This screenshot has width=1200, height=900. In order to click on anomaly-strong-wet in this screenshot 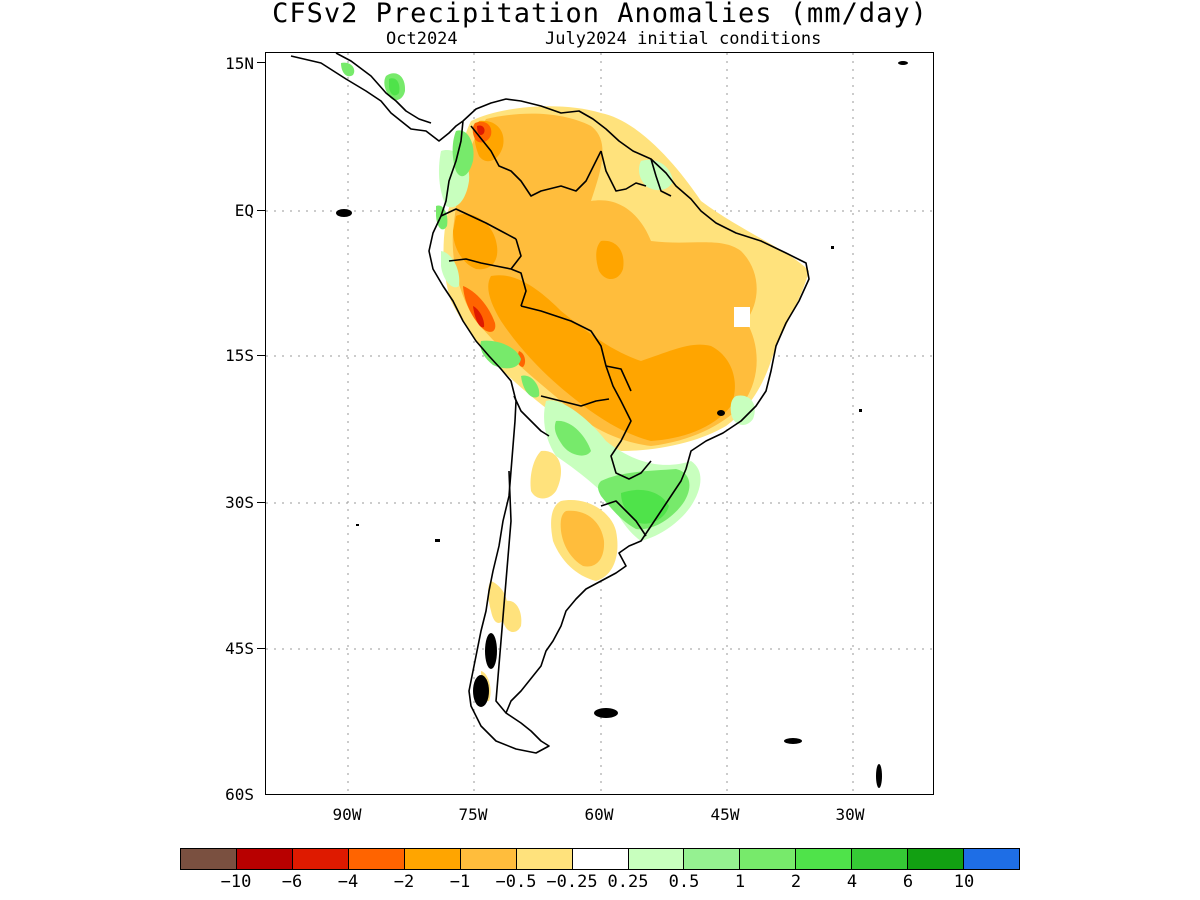, I will do `click(529, 301)`.